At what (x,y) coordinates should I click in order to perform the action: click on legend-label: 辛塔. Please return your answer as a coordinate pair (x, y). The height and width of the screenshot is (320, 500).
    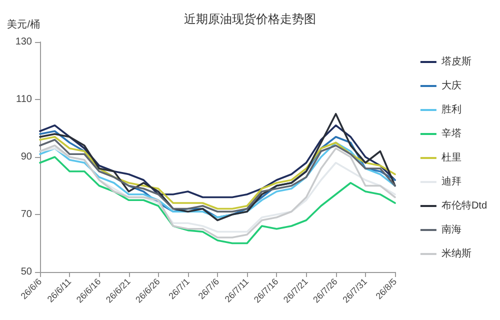
    Looking at the image, I should click on (451, 134).